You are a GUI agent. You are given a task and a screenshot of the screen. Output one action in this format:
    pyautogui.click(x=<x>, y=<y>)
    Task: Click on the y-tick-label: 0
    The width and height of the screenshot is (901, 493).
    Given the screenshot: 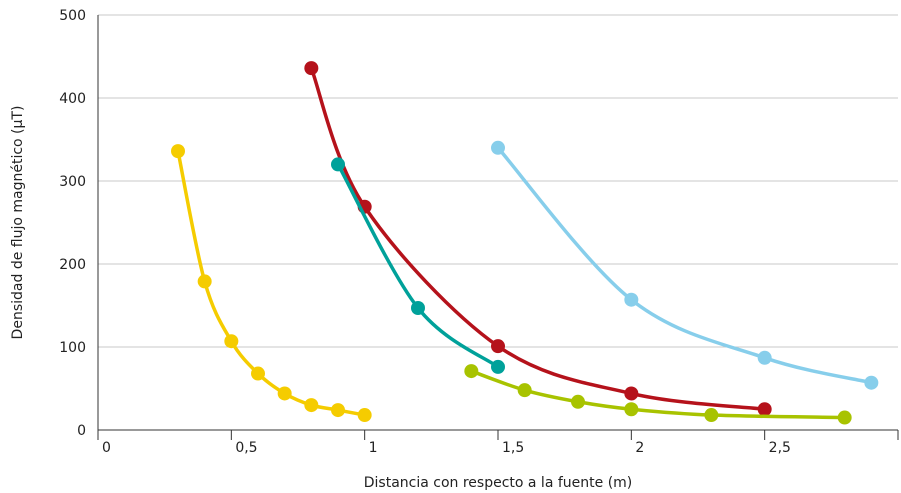 What is the action you would take?
    pyautogui.click(x=81, y=431)
    